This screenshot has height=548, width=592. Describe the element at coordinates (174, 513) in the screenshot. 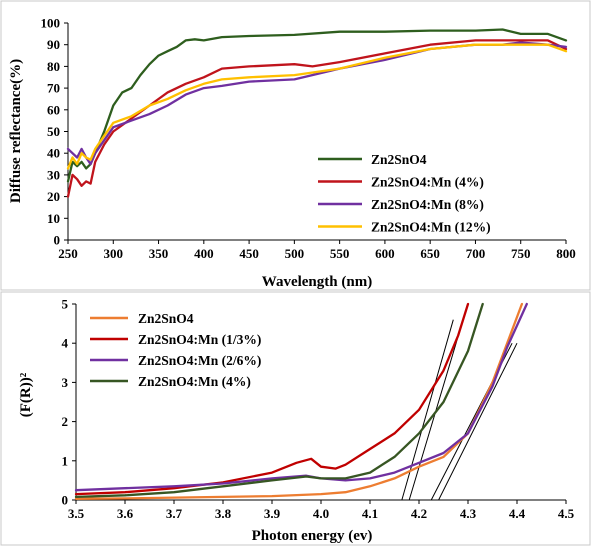

I see `x-tick-label: 3.7` at that location.